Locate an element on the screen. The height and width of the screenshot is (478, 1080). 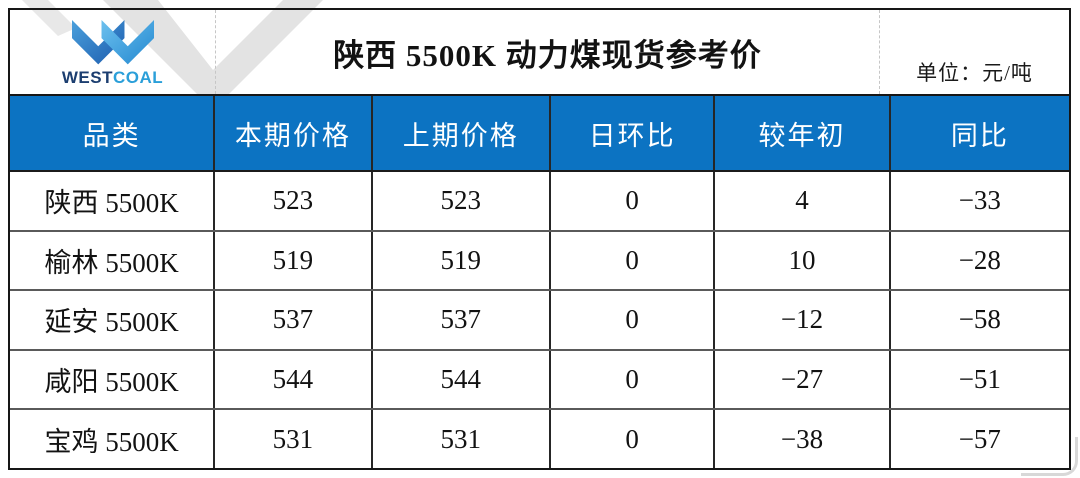
card-rounded-corner is located at coordinates (1049, 456).